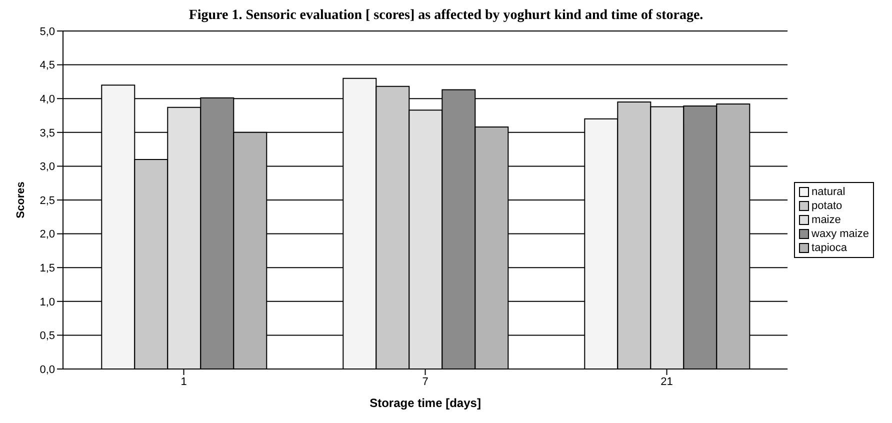 Image resolution: width=892 pixels, height=423 pixels. Describe the element at coordinates (840, 234) in the screenshot. I see `legend-label: waxy maize` at that location.